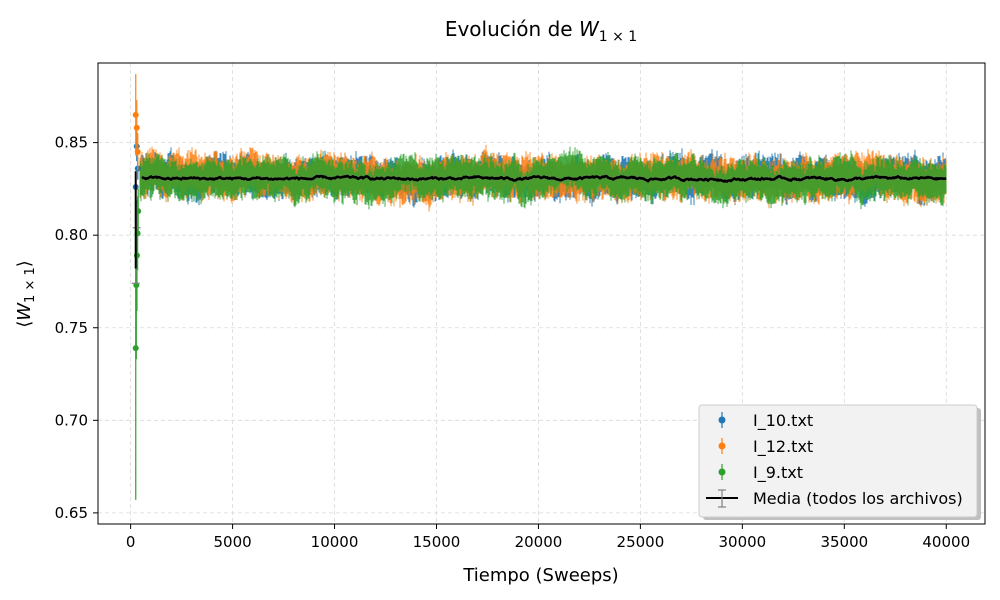  I want to click on legend-marker-i10, so click(722, 420).